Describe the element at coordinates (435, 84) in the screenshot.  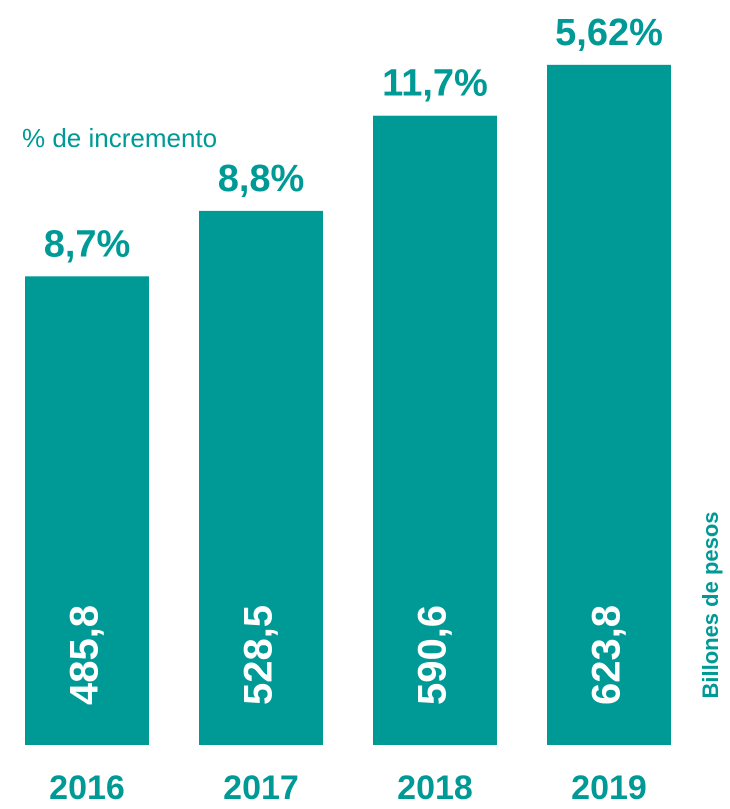
I see `annotation: 11,7%` at that location.